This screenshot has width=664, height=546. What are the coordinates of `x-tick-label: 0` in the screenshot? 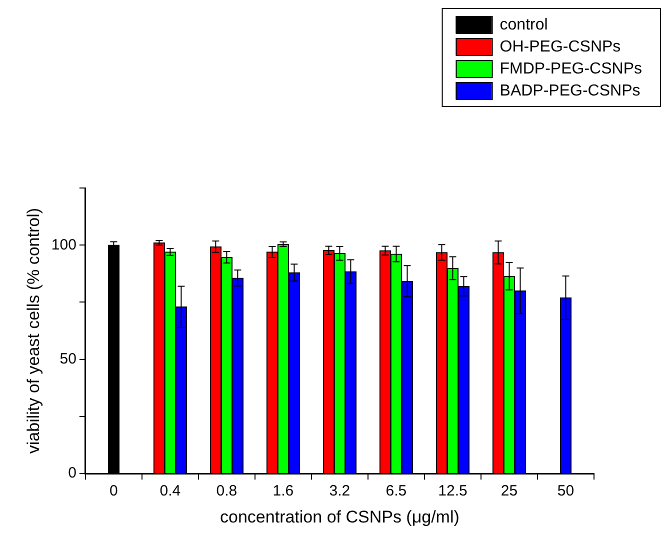 It's located at (114, 491).